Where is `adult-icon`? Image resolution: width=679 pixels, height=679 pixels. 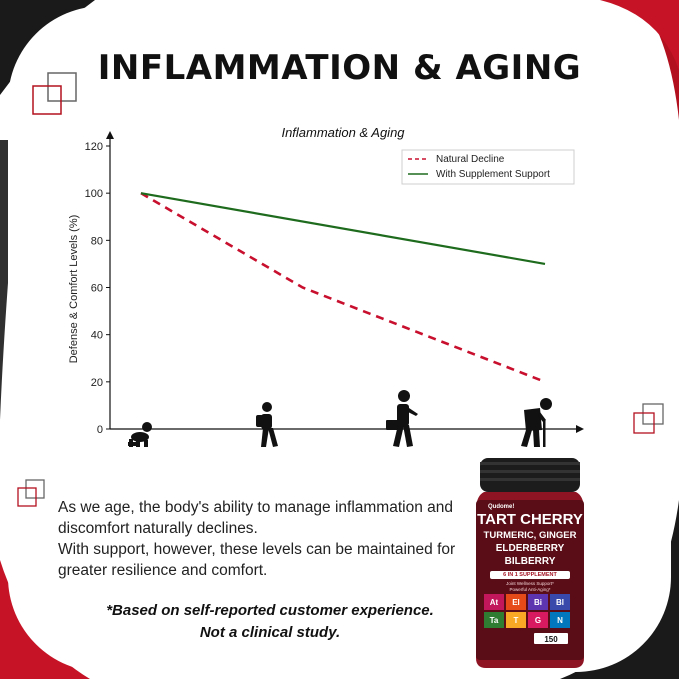 adult-icon is located at coordinates (402, 418).